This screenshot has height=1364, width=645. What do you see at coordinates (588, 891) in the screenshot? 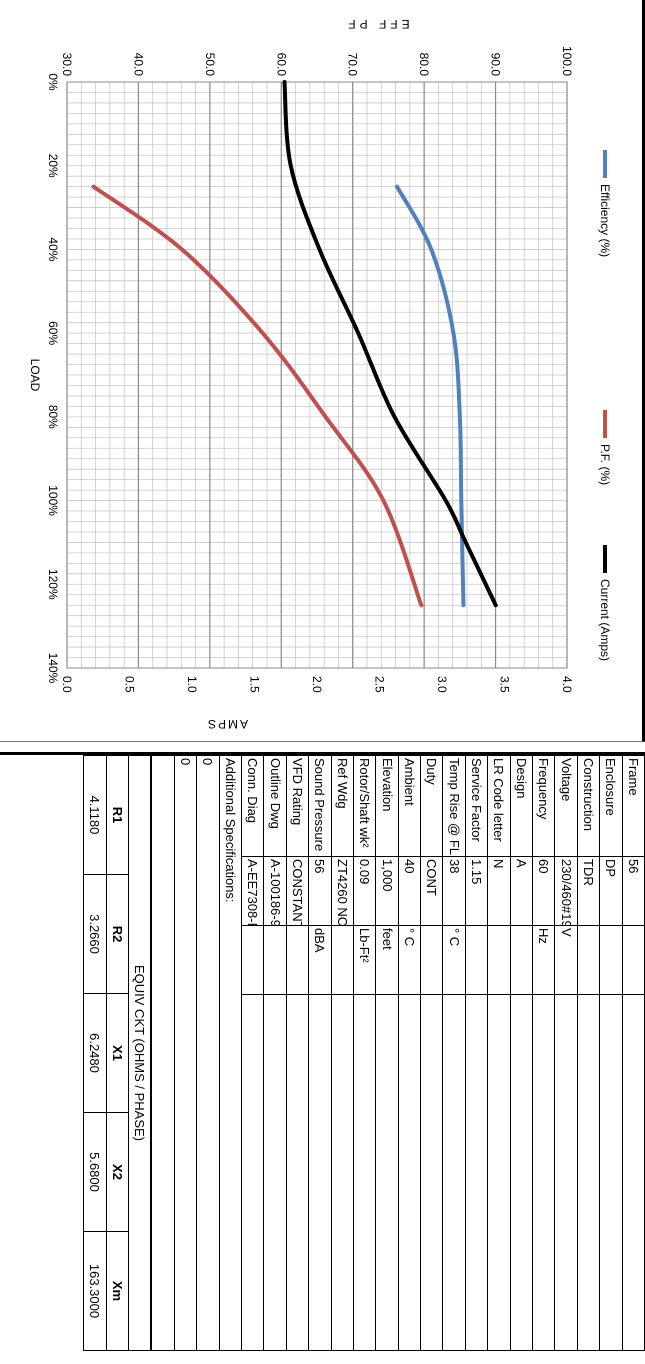
I see `spec-value: TDR` at bounding box center [588, 891].